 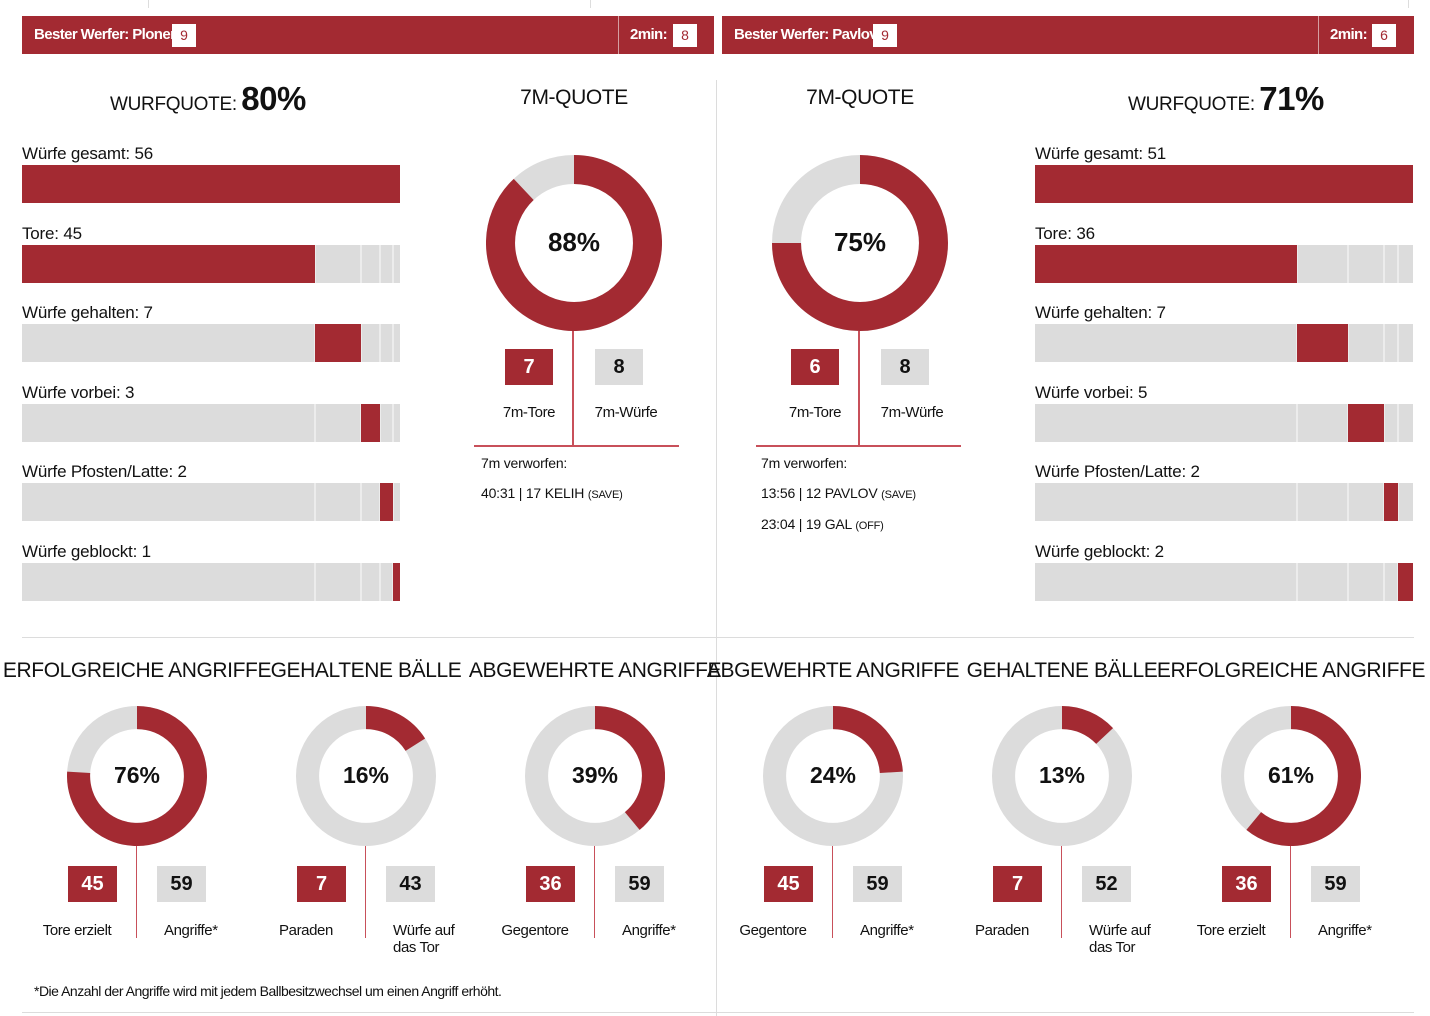 I want to click on seven-m-tore-box: 7, so click(x=529, y=367).